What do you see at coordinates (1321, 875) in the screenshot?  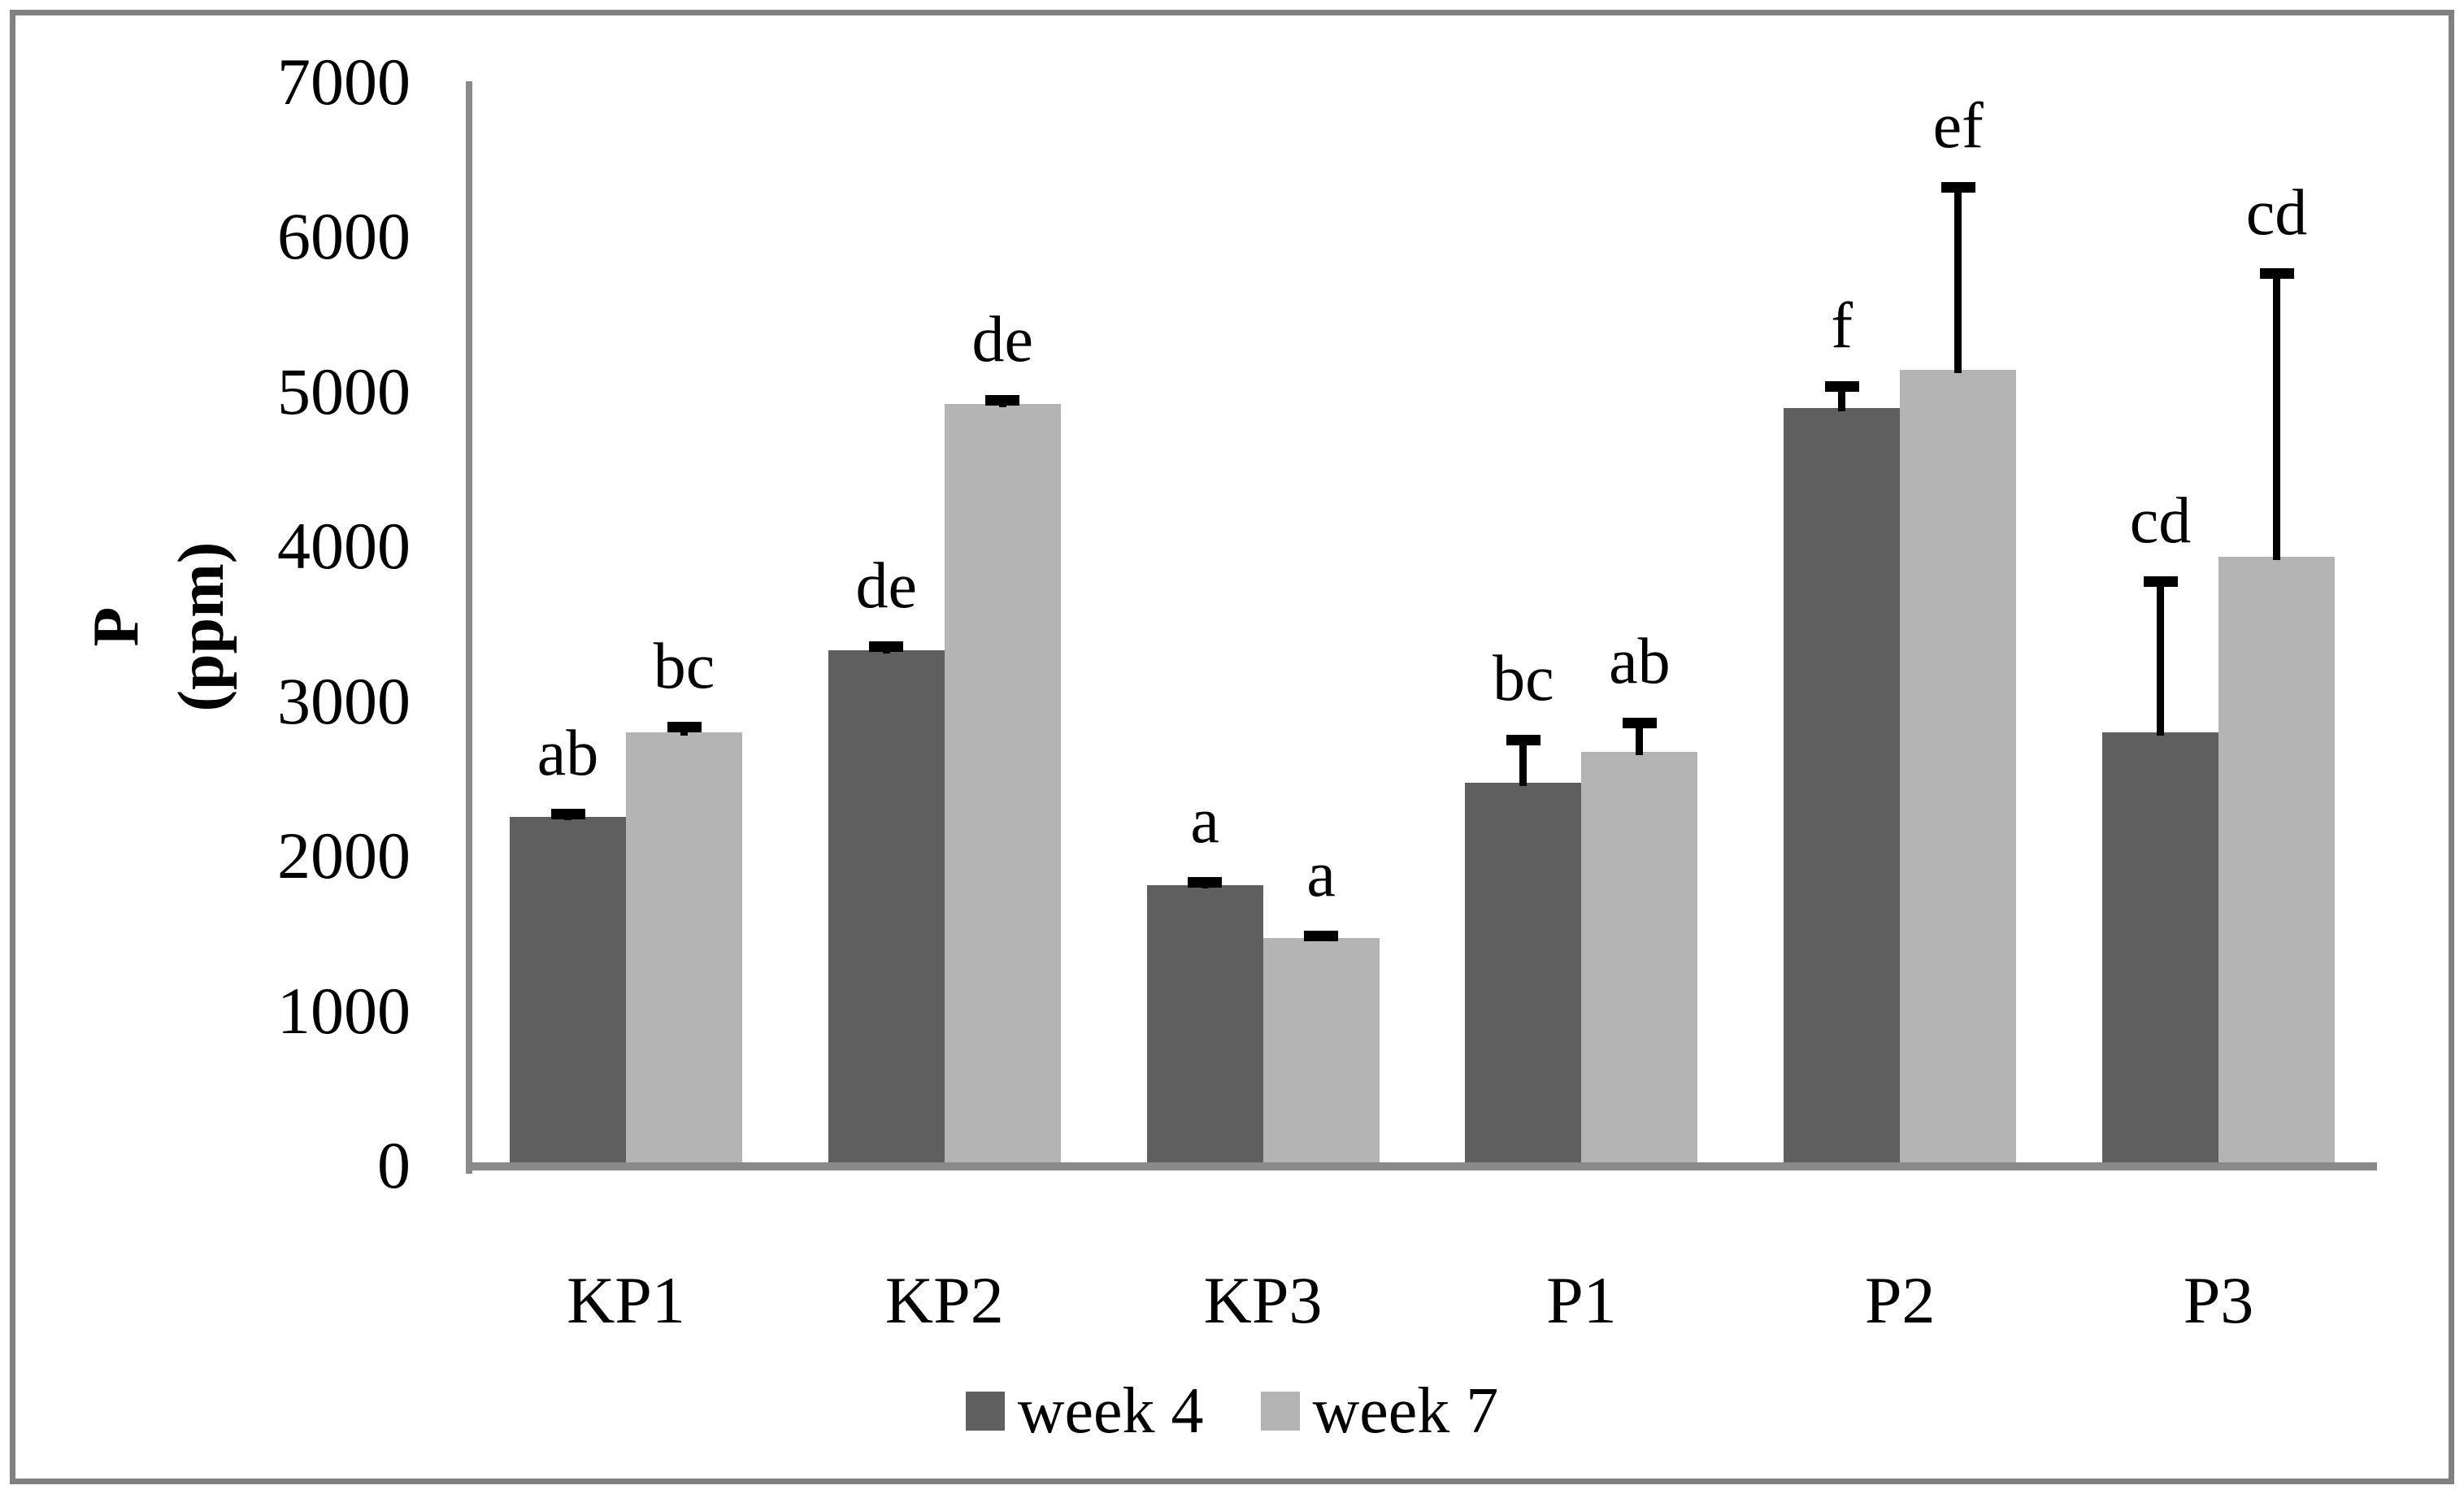 I see `significance-letter-week7-KP3: a` at bounding box center [1321, 875].